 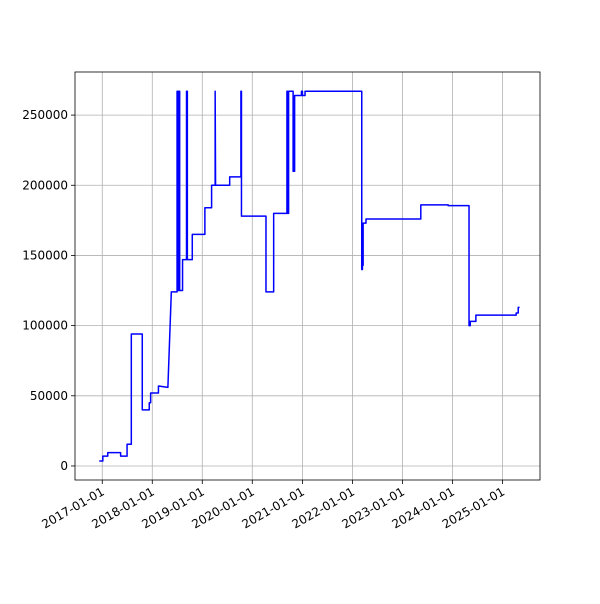 What do you see at coordinates (64, 466) in the screenshot?
I see `y-tick-label: 0` at bounding box center [64, 466].